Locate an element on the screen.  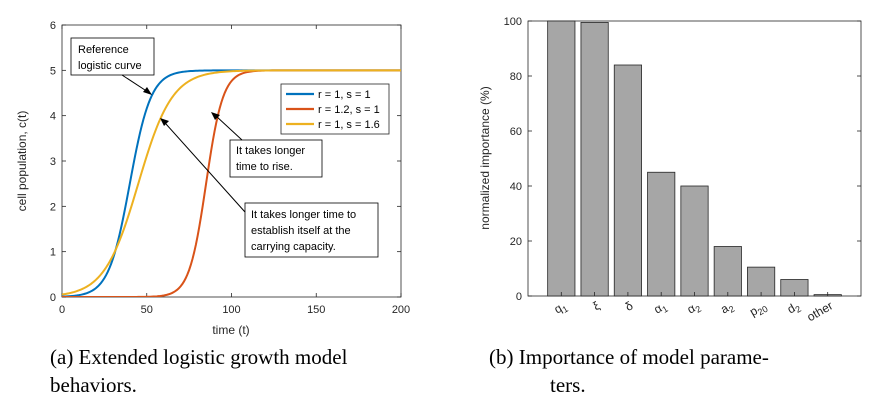
x-tick-label-a: 150 is located at coordinates (316, 310).